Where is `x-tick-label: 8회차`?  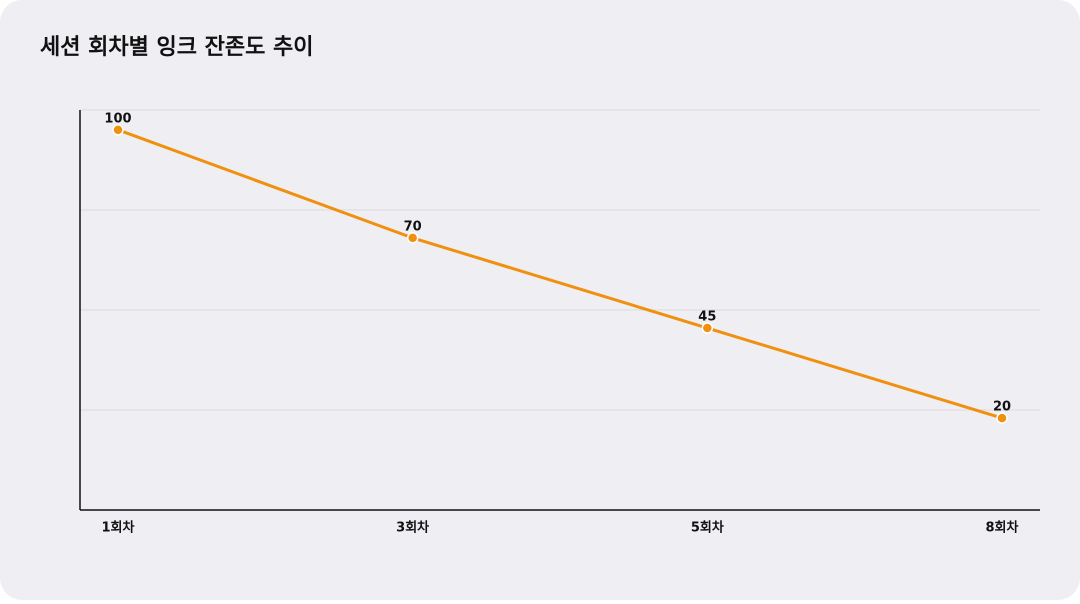
x-tick-label: 8회차 is located at coordinates (1002, 528).